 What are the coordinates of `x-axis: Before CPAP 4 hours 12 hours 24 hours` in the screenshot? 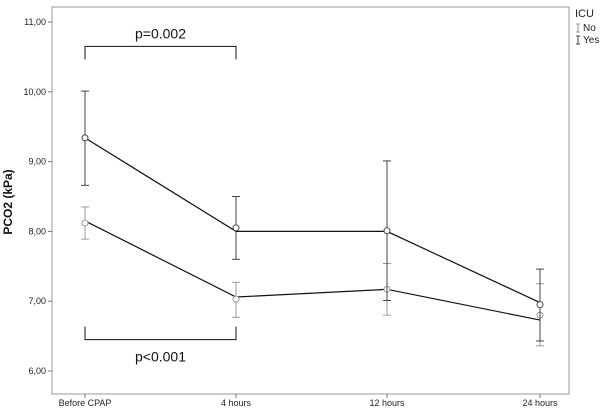 It's located at (308, 401).